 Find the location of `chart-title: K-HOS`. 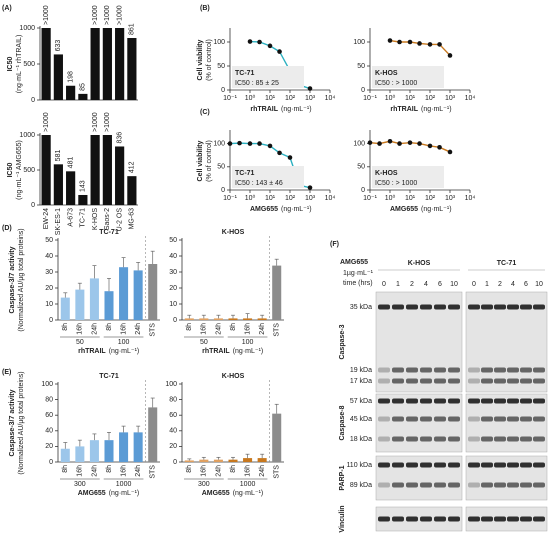

chart-title: K-HOS is located at coordinates (233, 376).